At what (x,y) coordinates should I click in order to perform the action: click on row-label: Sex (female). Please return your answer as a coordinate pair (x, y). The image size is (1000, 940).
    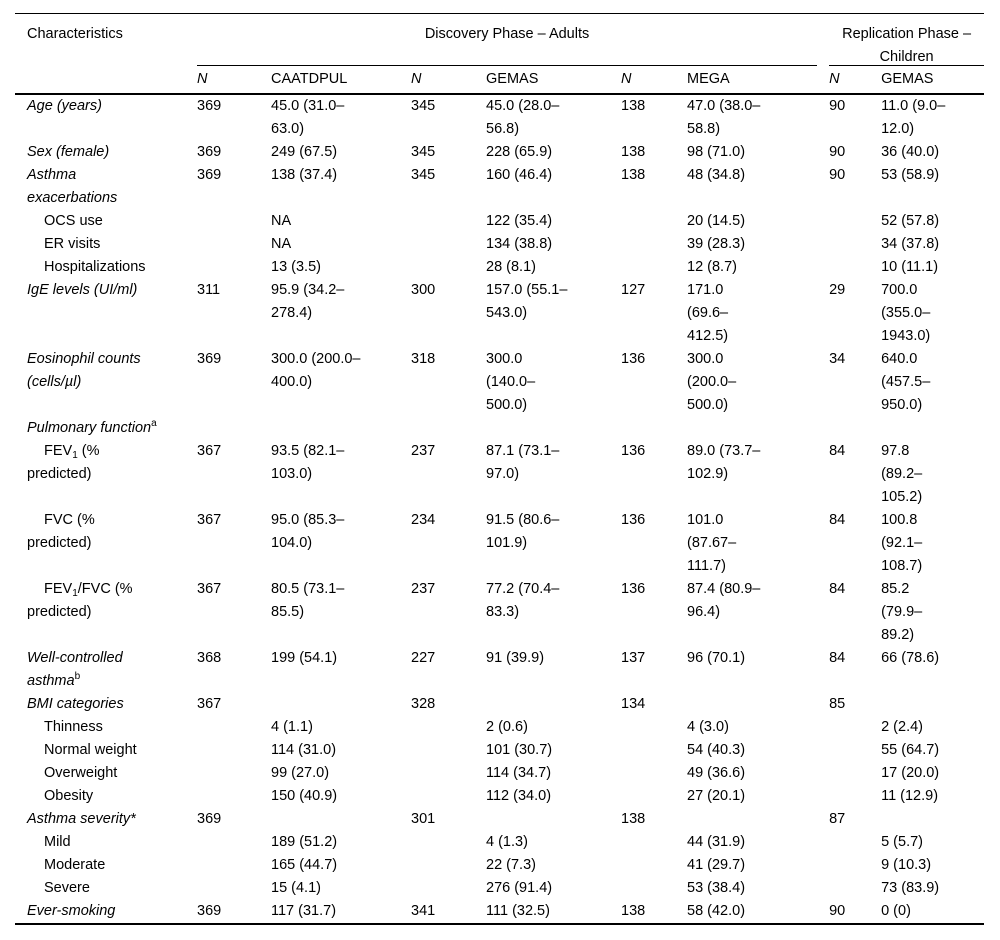
    Looking at the image, I should click on (68, 152).